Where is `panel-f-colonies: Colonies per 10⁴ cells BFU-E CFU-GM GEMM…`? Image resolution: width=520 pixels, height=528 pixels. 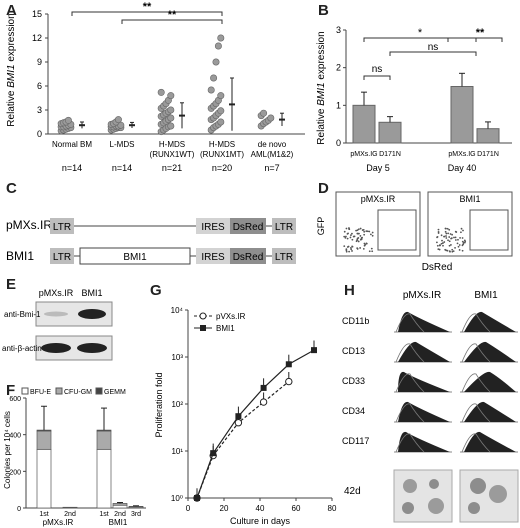 panel-f-colonies: Colonies per 10⁴ cells BFU-E CFU-GM GEMM… is located at coordinates (75, 455).